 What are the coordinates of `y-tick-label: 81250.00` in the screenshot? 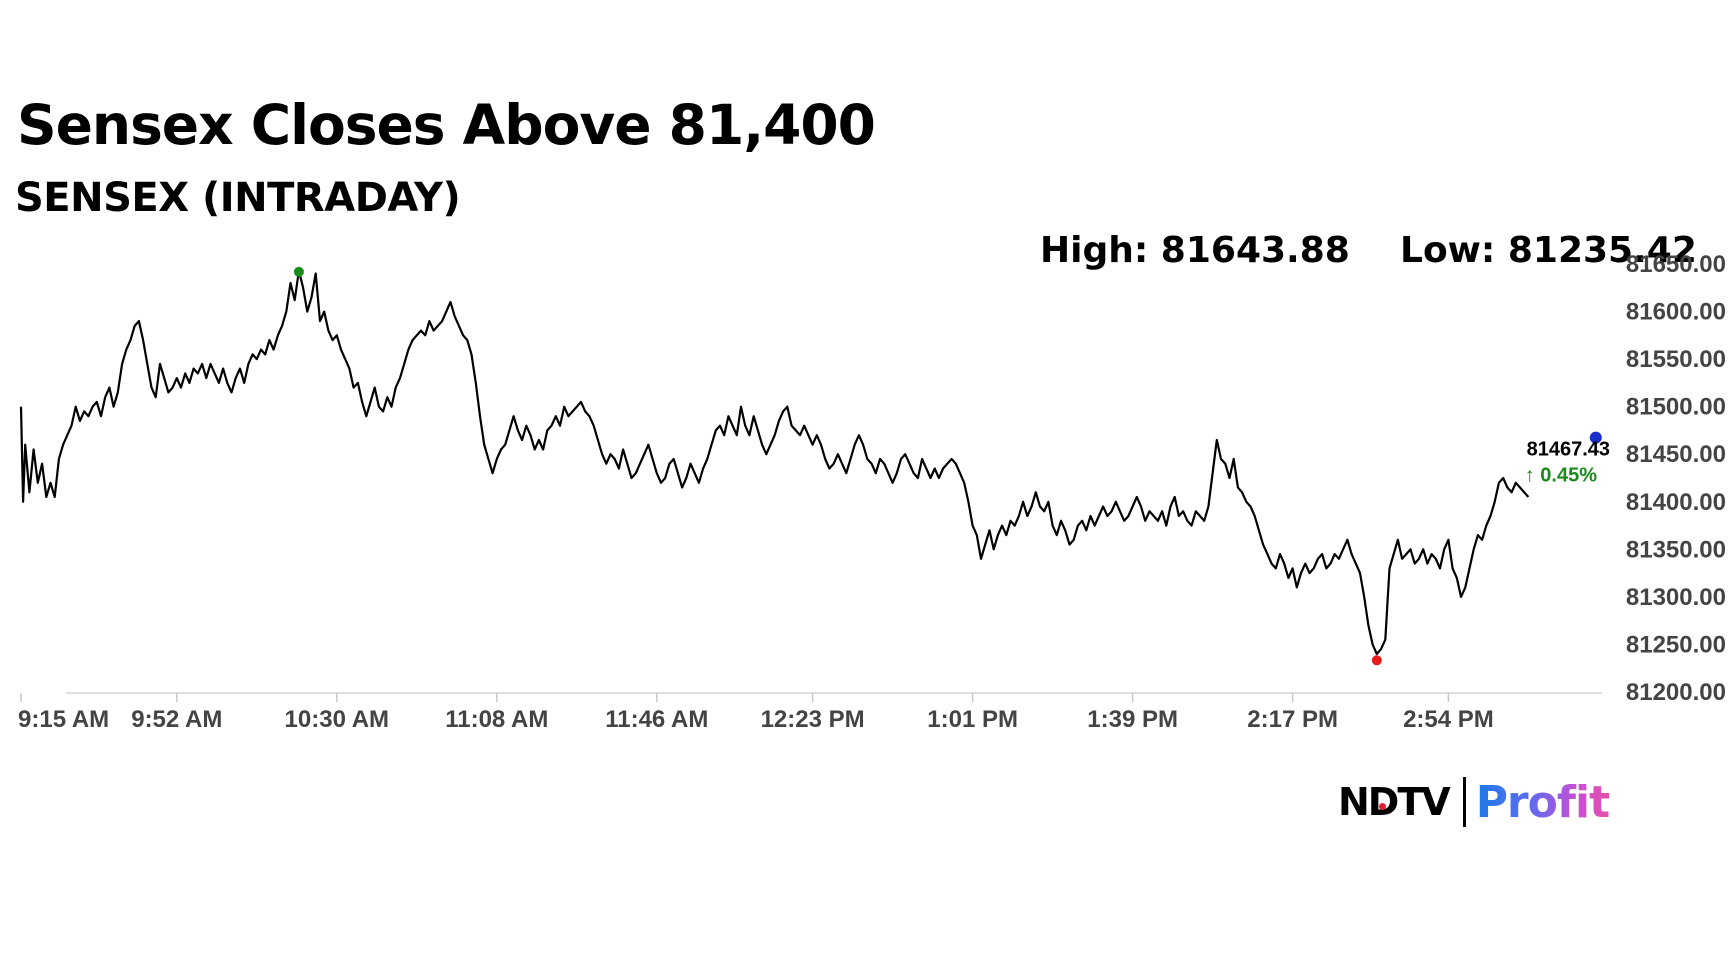 It's located at (1676, 644).